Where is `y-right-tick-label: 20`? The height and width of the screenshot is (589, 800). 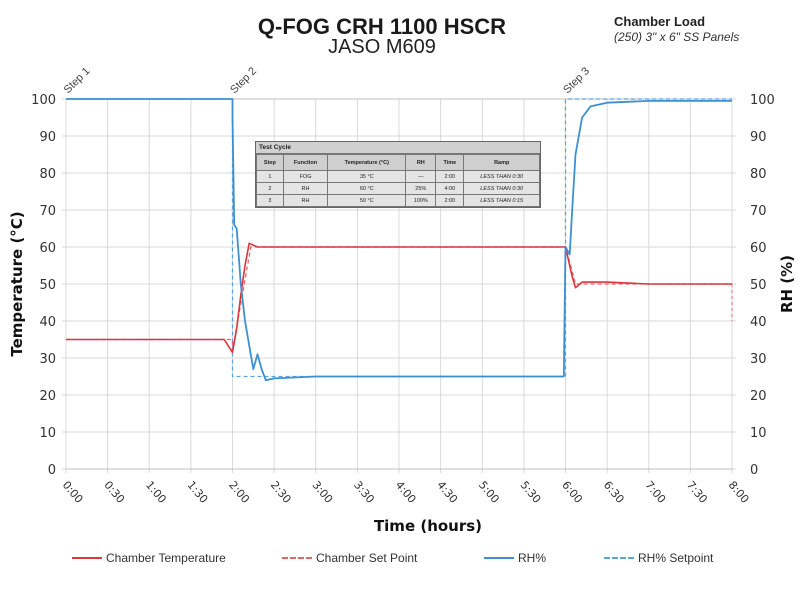
y-right-tick-label: 20 is located at coordinates (758, 396).